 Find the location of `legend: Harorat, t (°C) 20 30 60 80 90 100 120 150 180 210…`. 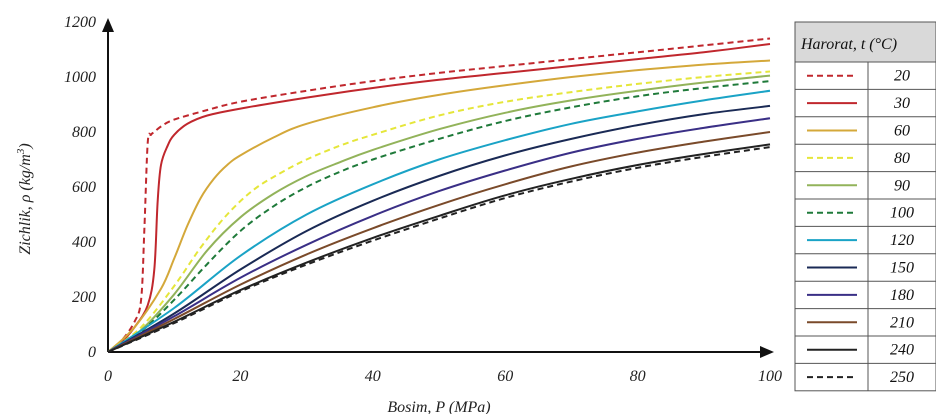

legend: Harorat, t (°C) 20 30 60 80 90 100 120 150 180 210… is located at coordinates (865, 206).